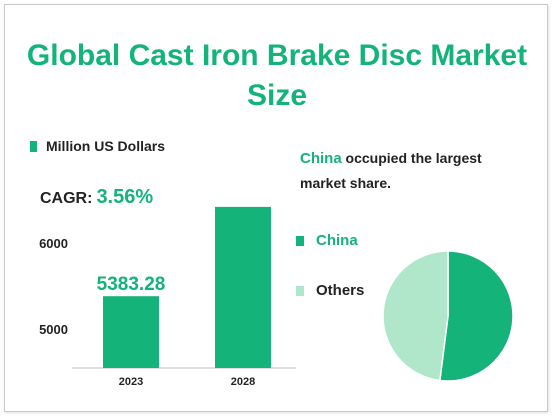  Describe the element at coordinates (340, 290) in the screenshot. I see `legend-label-others: Others` at that location.